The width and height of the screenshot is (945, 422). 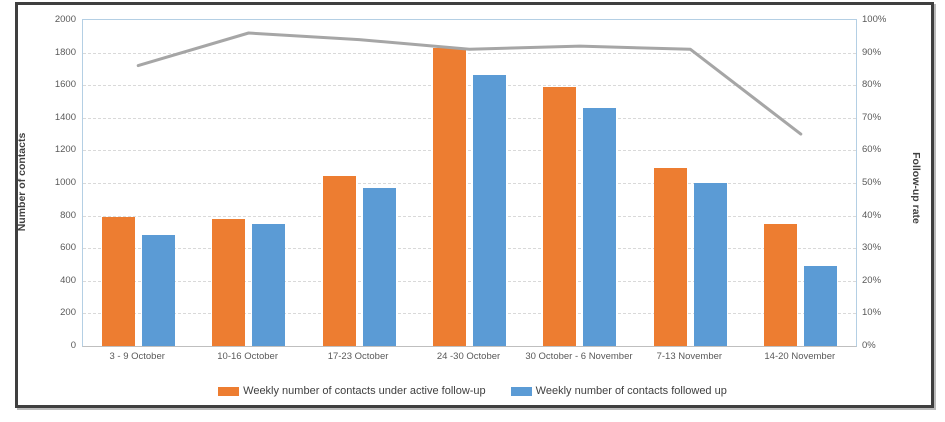 I want to click on left-axis-tick: 1400, so click(x=65, y=117).